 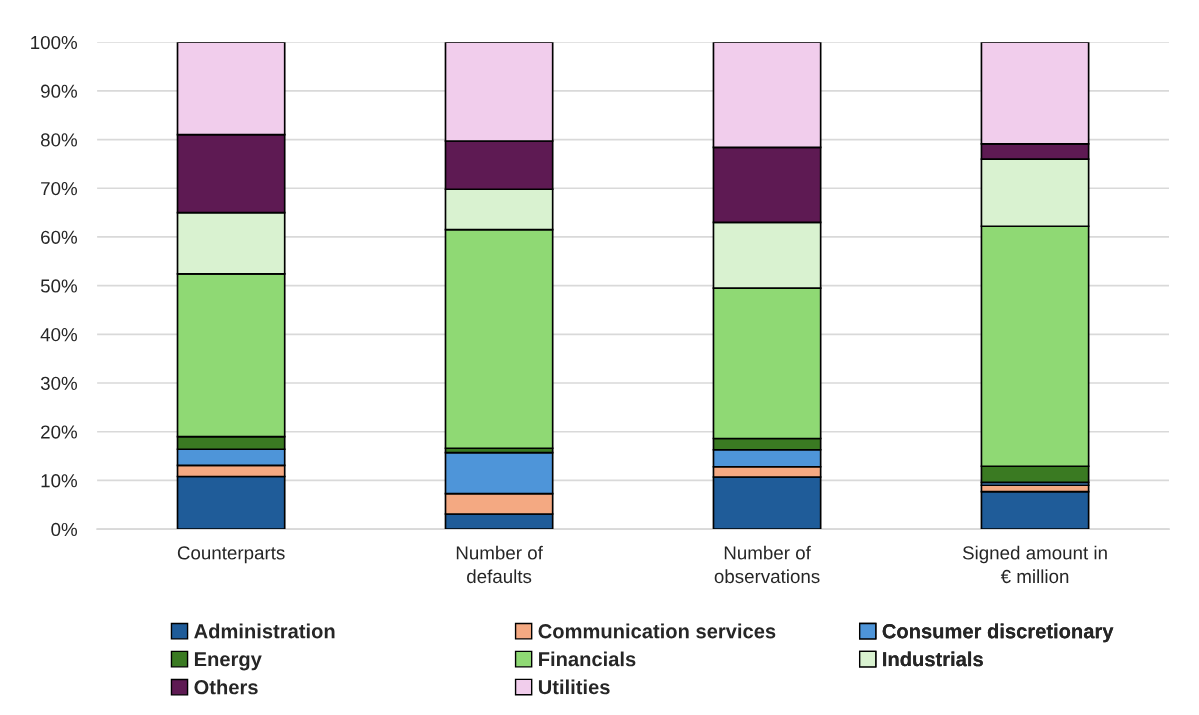 I want to click on y-tick-label: 10%, so click(x=59, y=481).